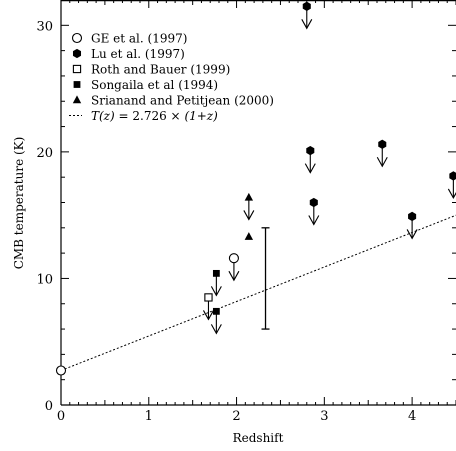 The width and height of the screenshot is (456, 451). I want to click on x-axis-title: Redshift, so click(258, 438).